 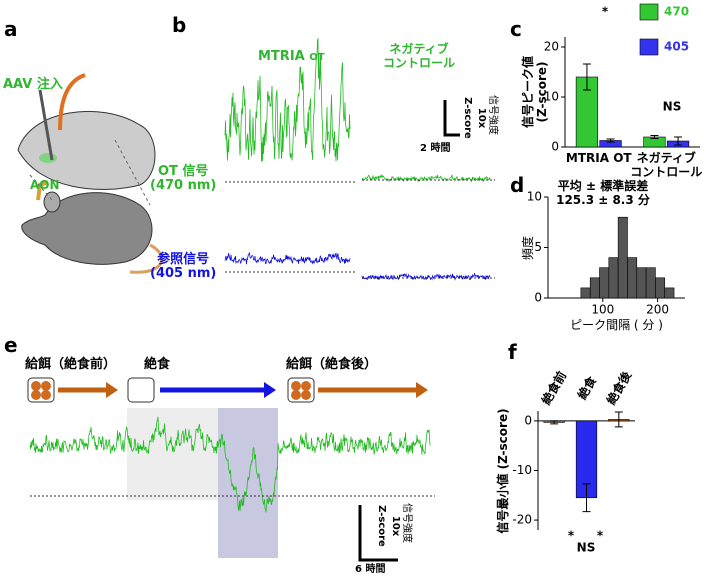 What do you see at coordinates (11, 29) in the screenshot?
I see `panel-label: a` at bounding box center [11, 29].